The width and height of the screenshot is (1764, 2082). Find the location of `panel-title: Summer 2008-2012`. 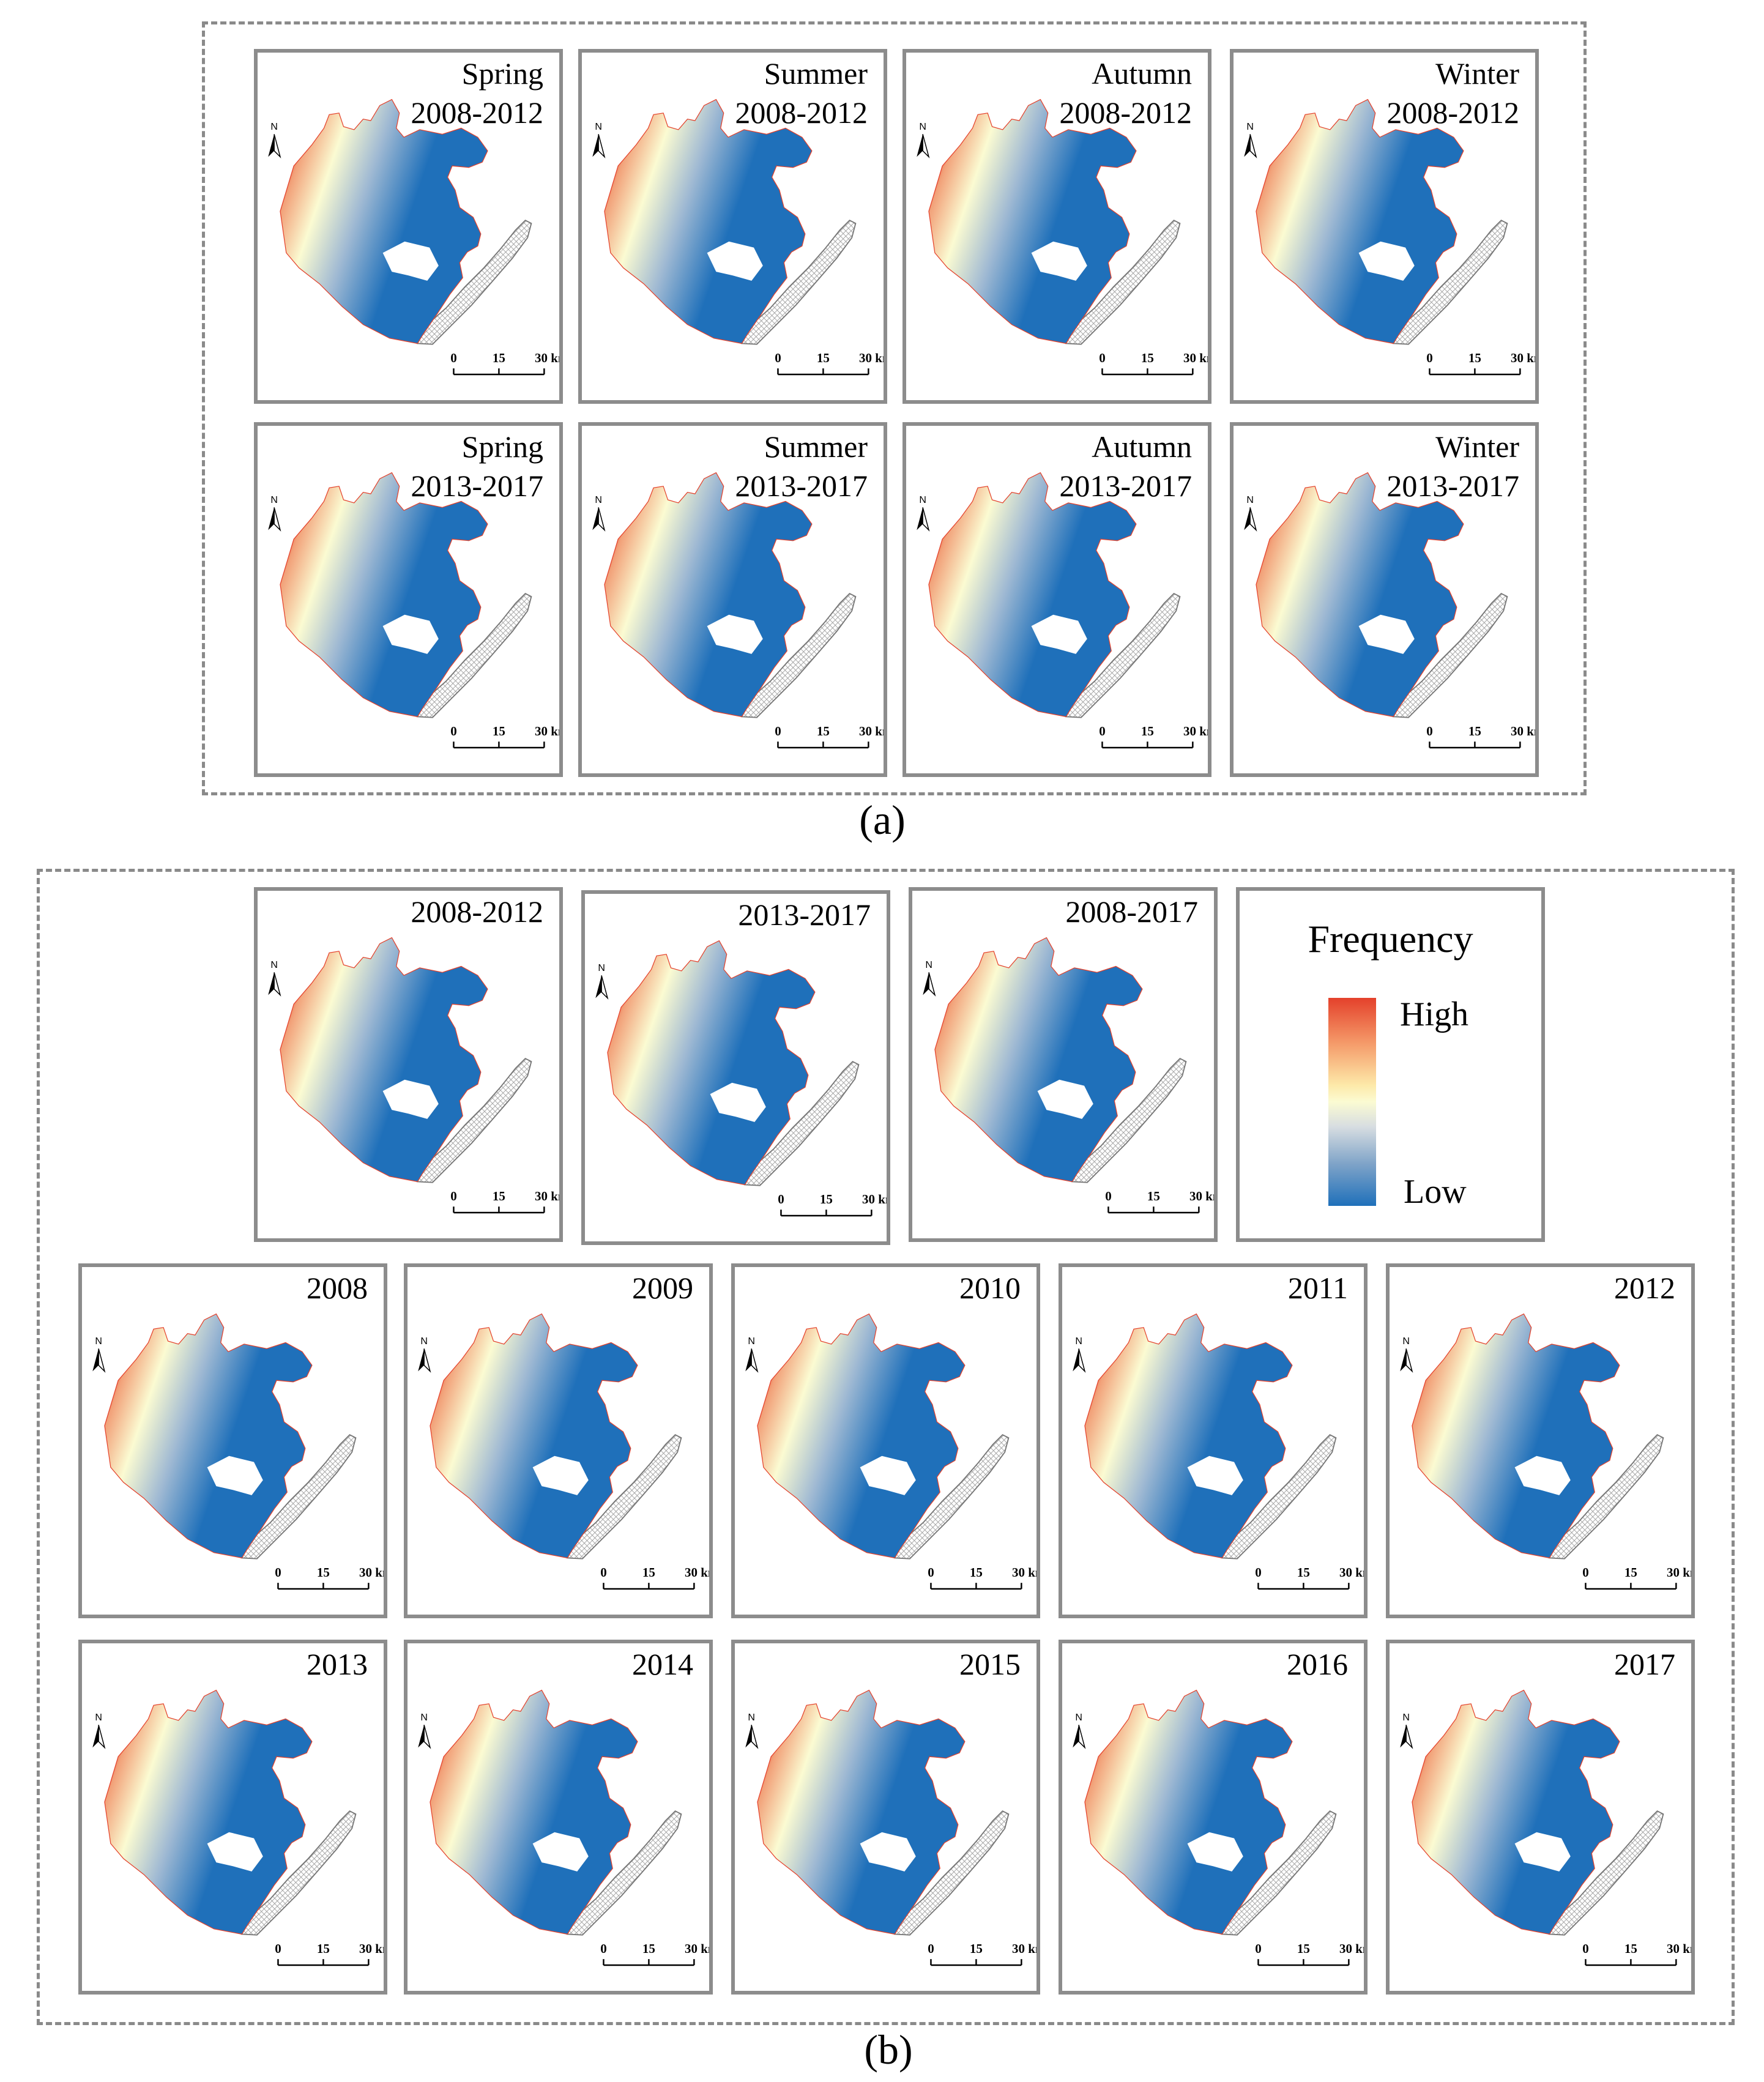

panel-title: Summer 2008-2012 is located at coordinates (801, 93).